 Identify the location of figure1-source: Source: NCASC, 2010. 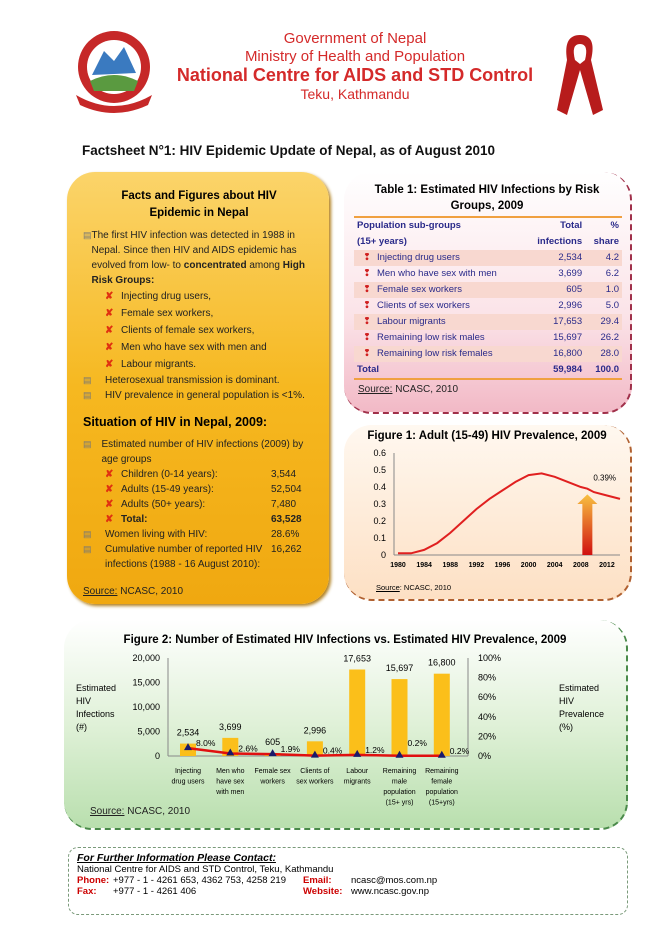
(414, 587).